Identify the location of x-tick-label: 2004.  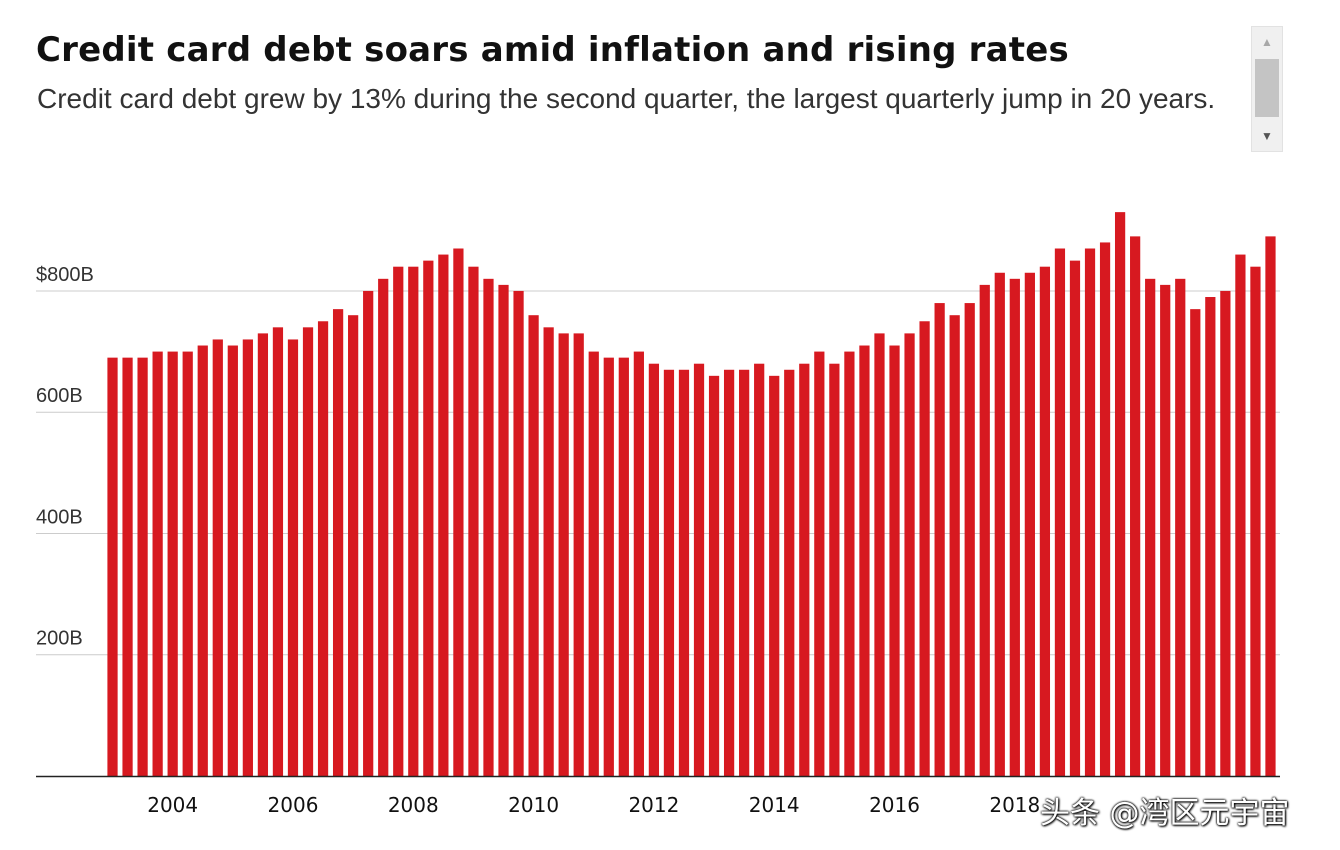
(172, 805).